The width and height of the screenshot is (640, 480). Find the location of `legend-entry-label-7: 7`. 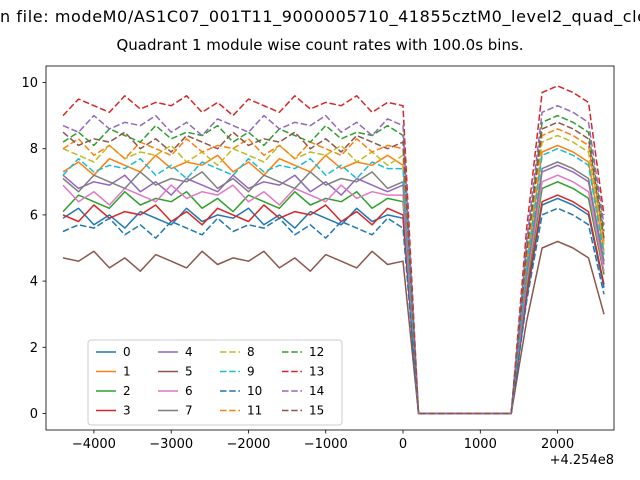

legend-entry-label-7: 7 is located at coordinates (189, 411).